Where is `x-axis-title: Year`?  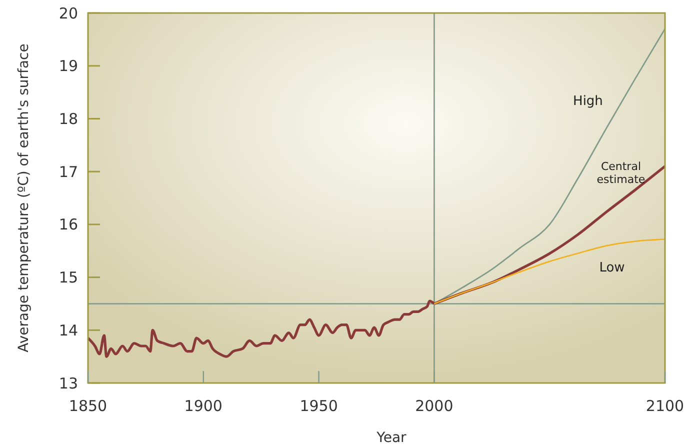 x-axis-title: Year is located at coordinates (391, 438).